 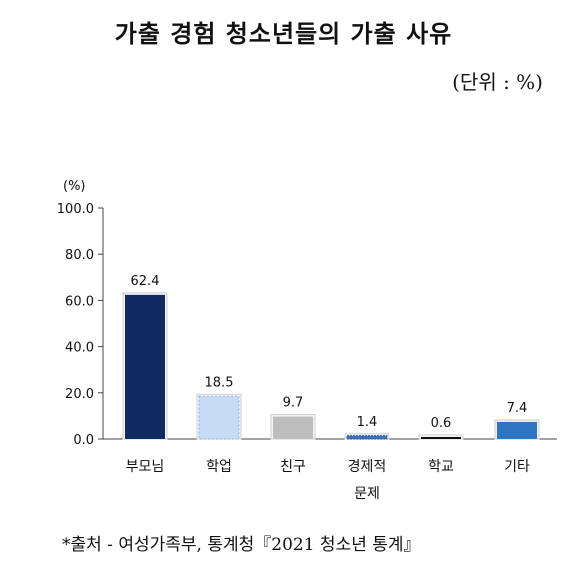 What do you see at coordinates (283, 33) in the screenshot?
I see `page-title: 가출 경험 청소년들의 가출 사유` at bounding box center [283, 33].